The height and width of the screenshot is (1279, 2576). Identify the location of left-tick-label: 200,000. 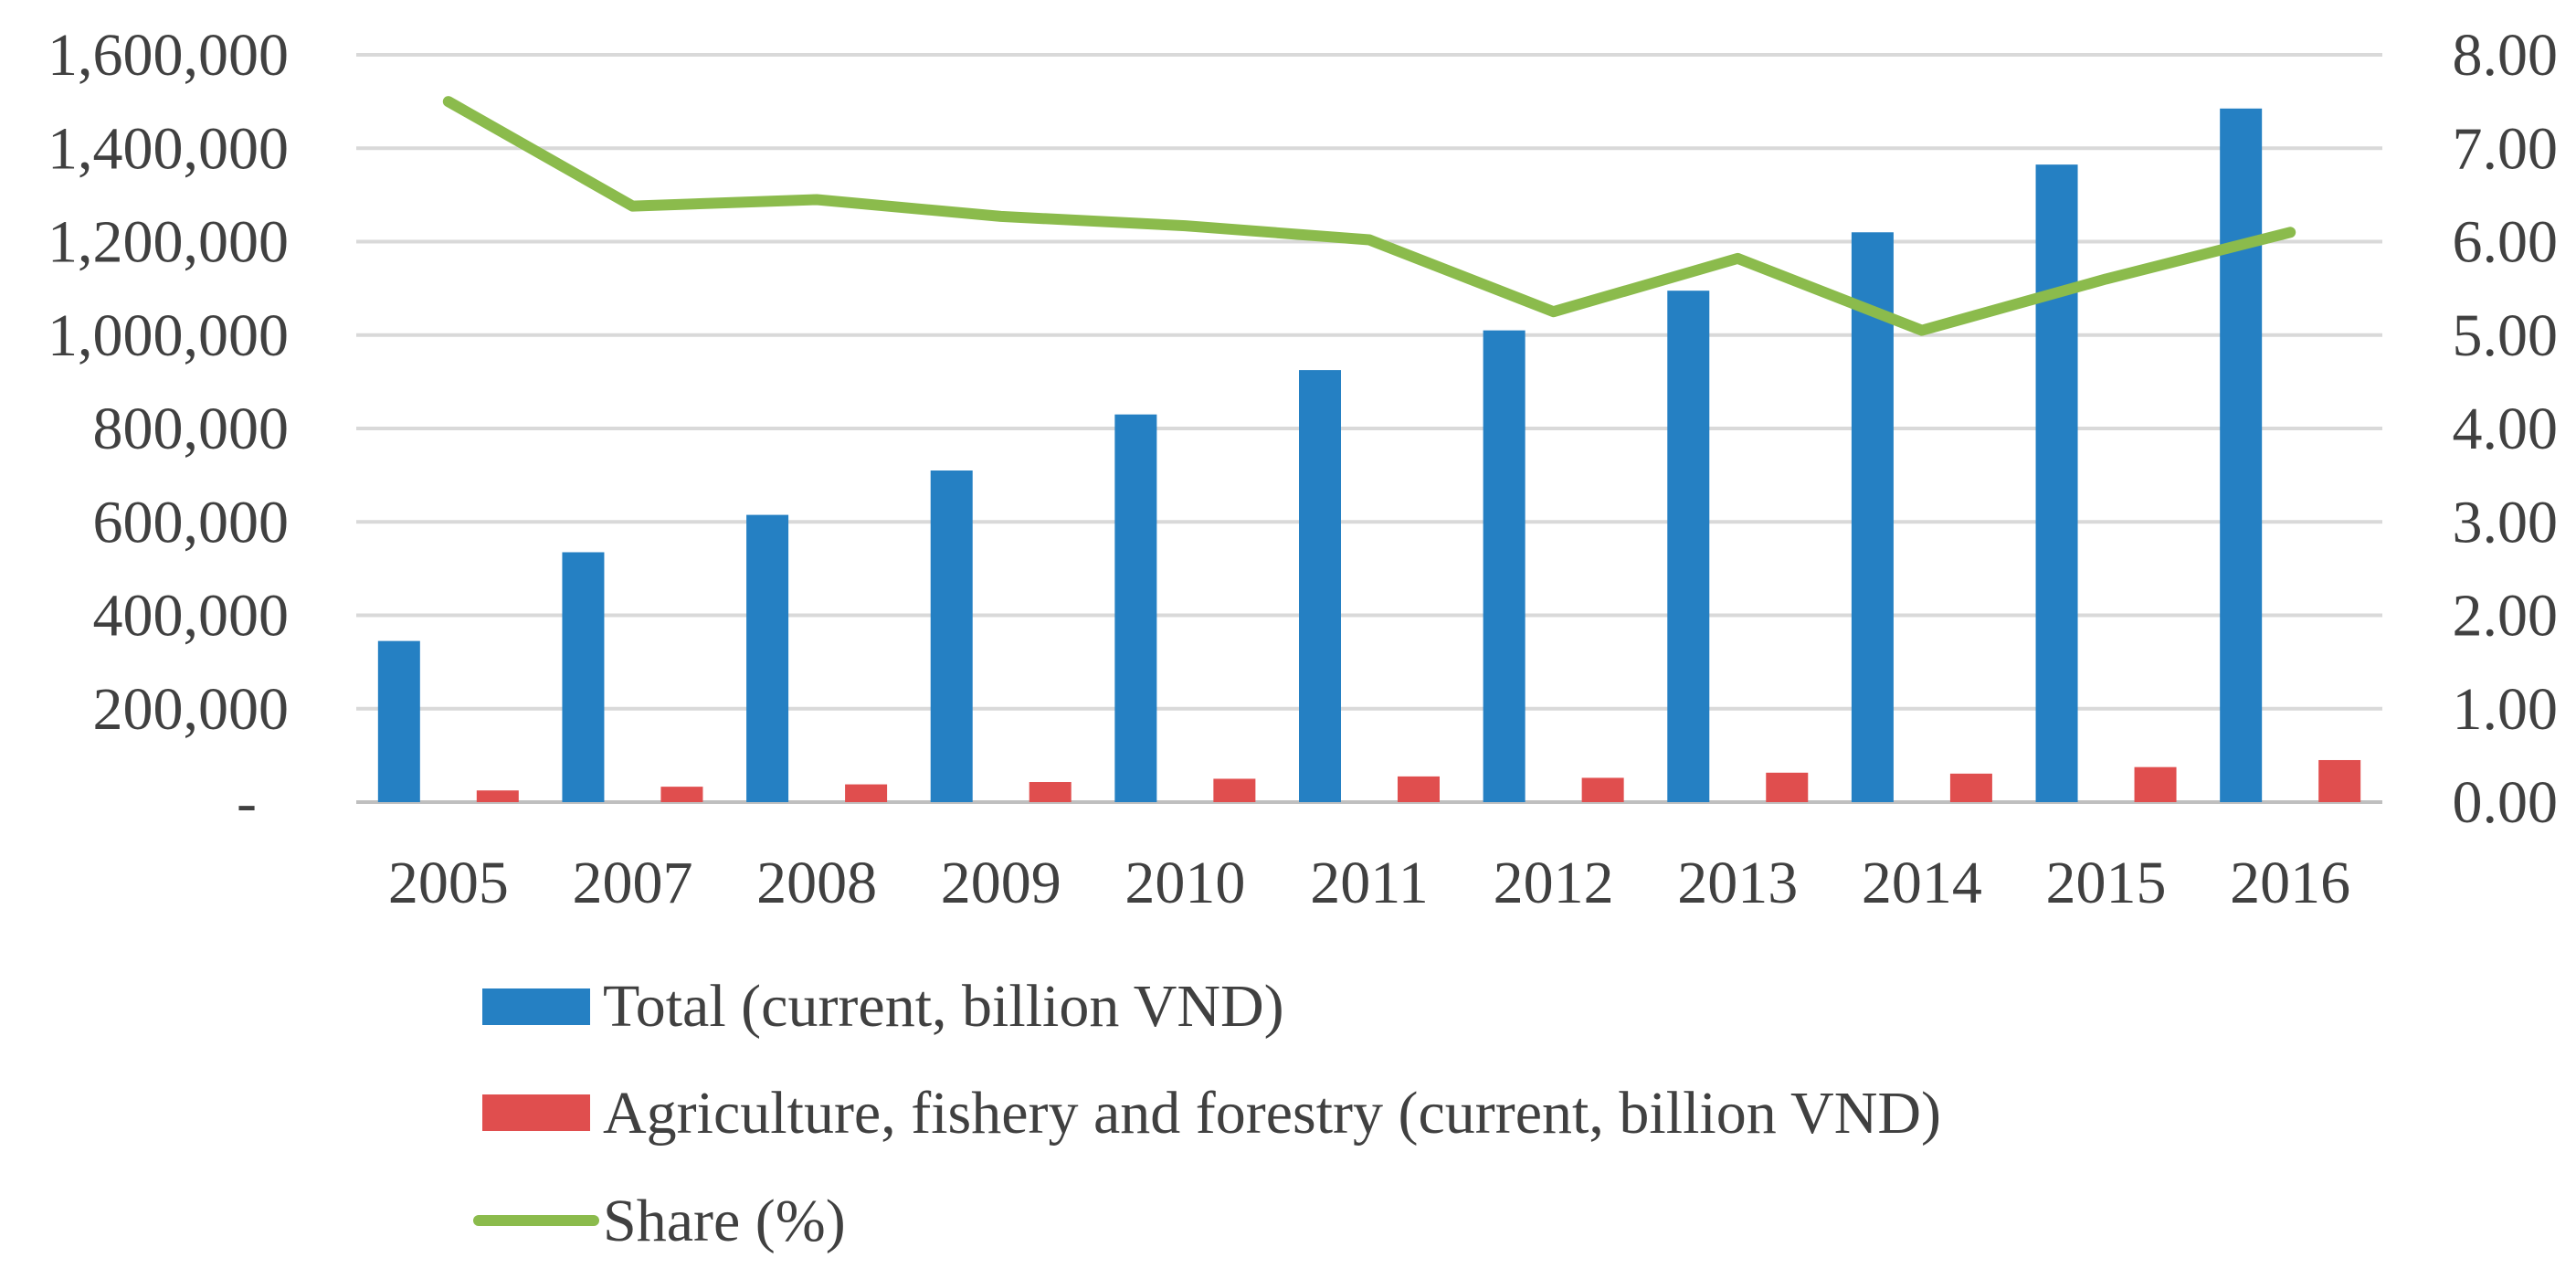
(192, 710).